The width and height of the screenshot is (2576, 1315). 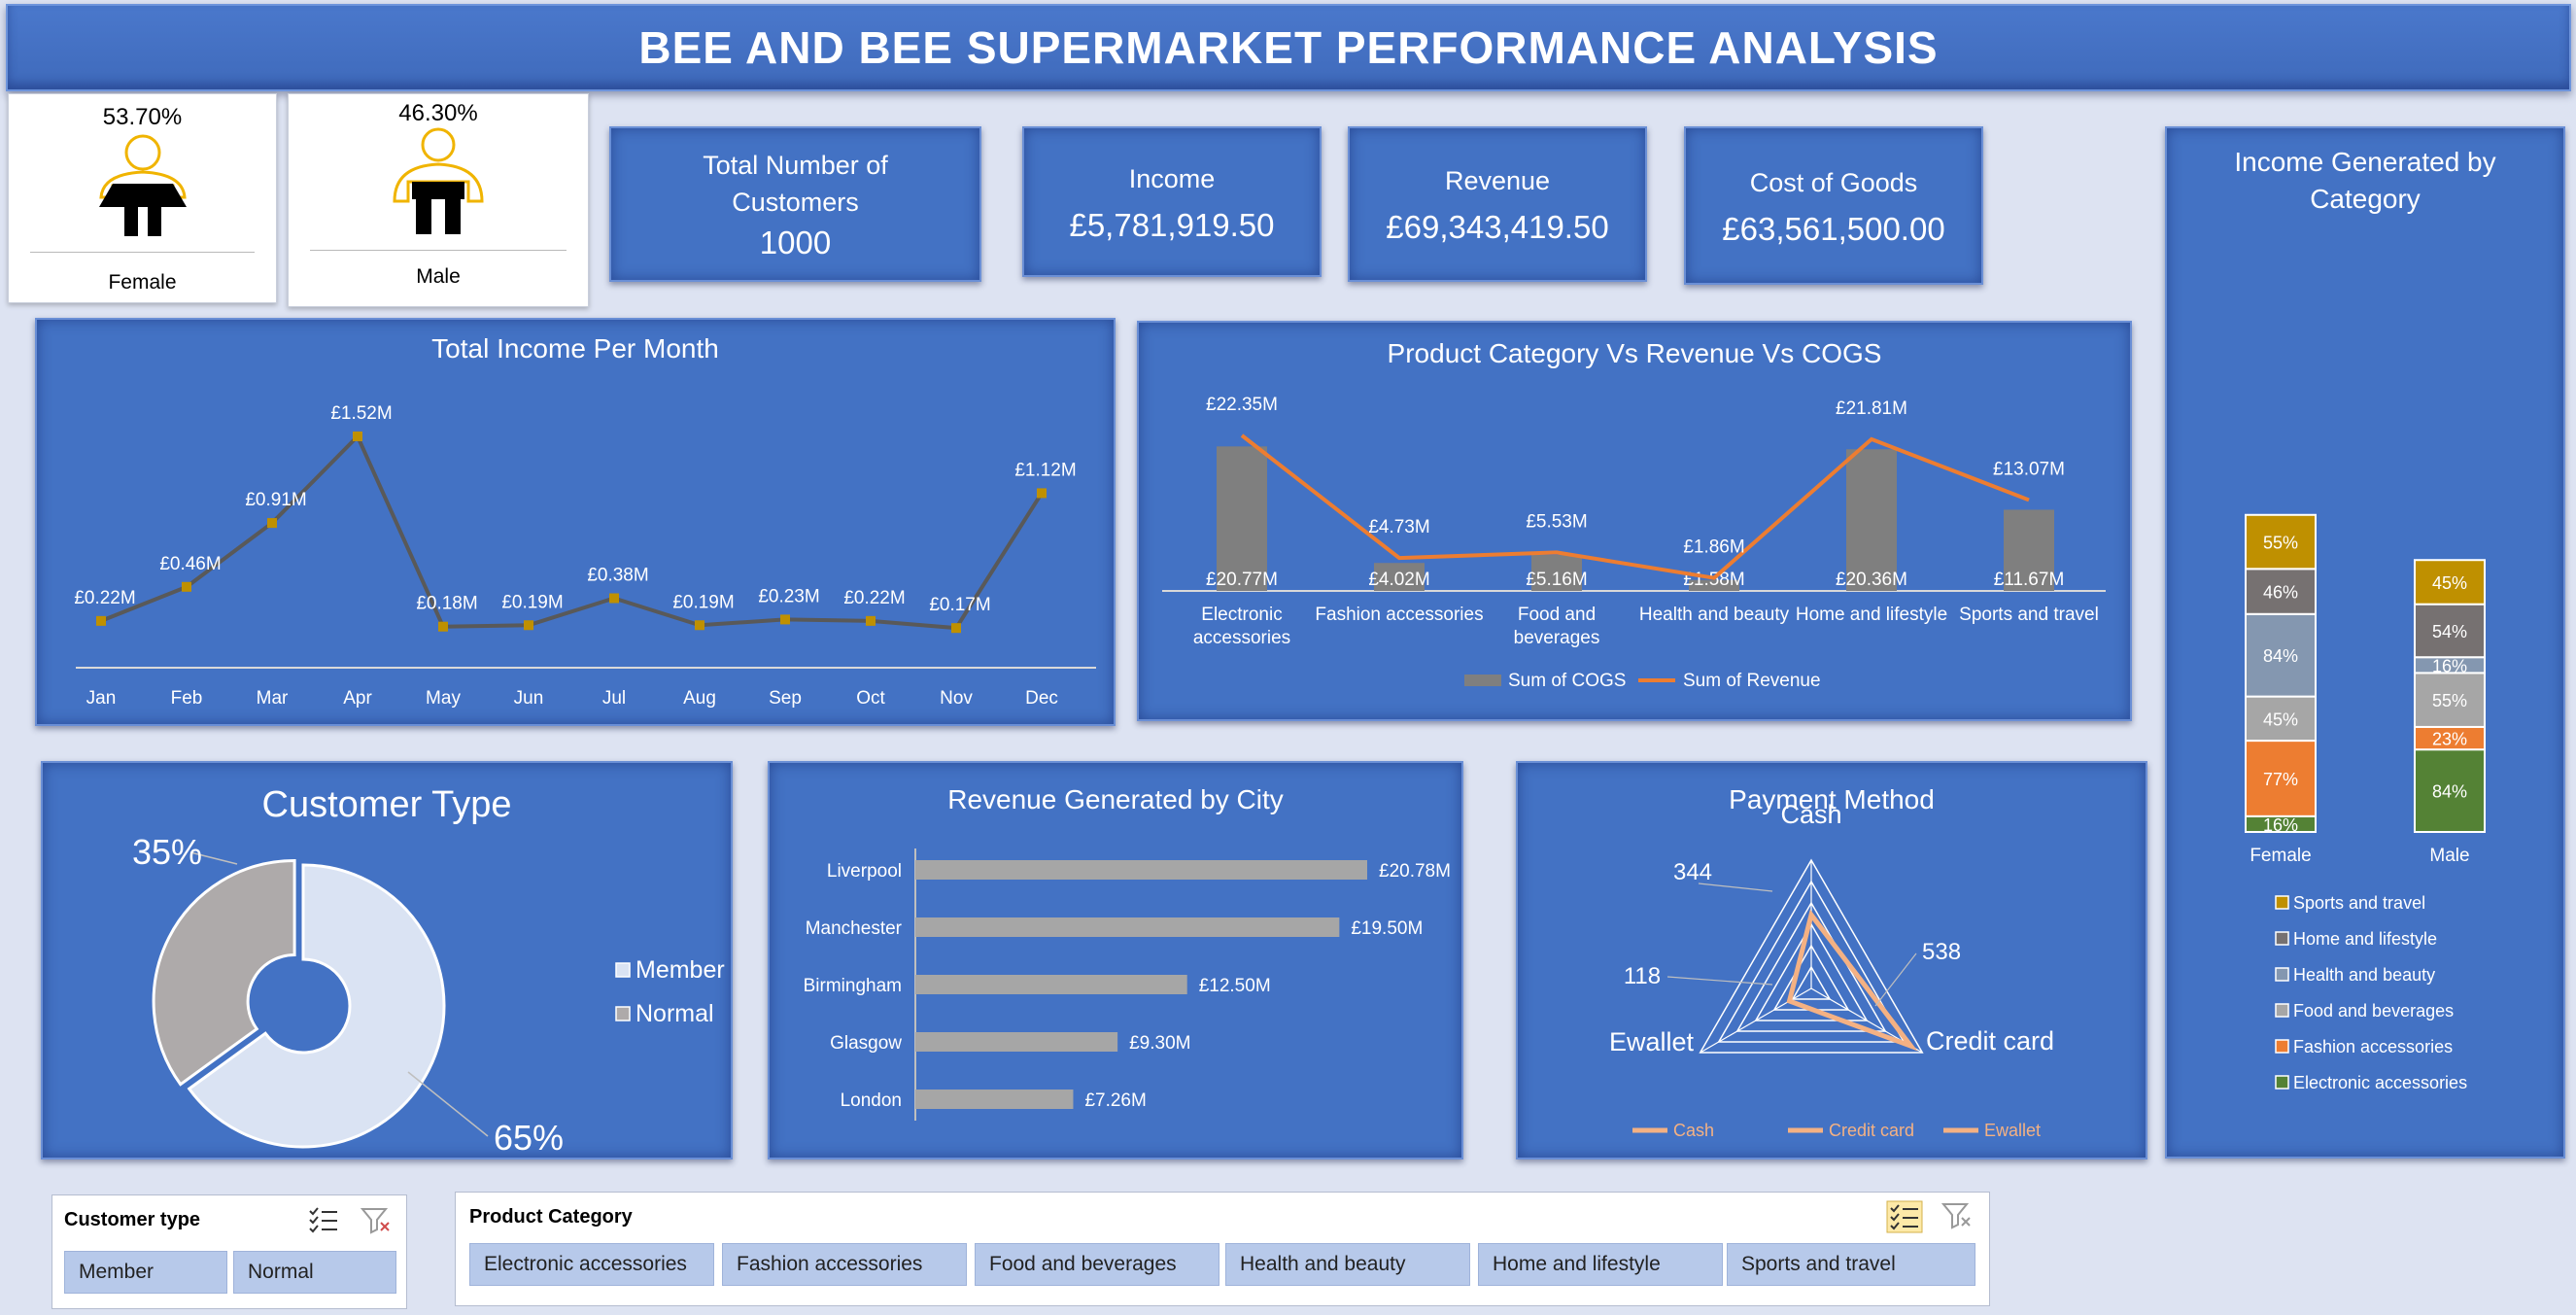 What do you see at coordinates (145, 1272) in the screenshot?
I see `slicer-item-member: Member` at bounding box center [145, 1272].